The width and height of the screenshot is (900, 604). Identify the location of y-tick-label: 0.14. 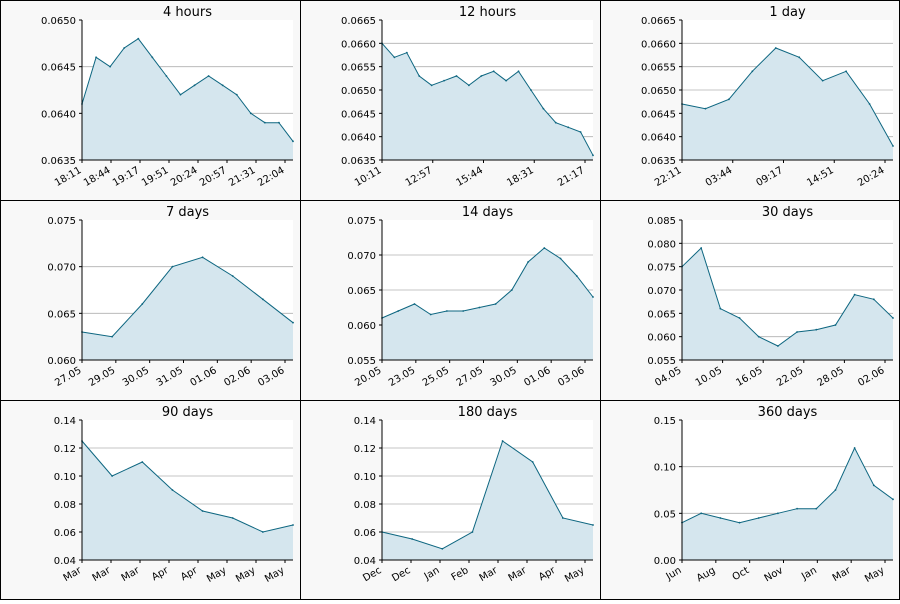
(365, 421).